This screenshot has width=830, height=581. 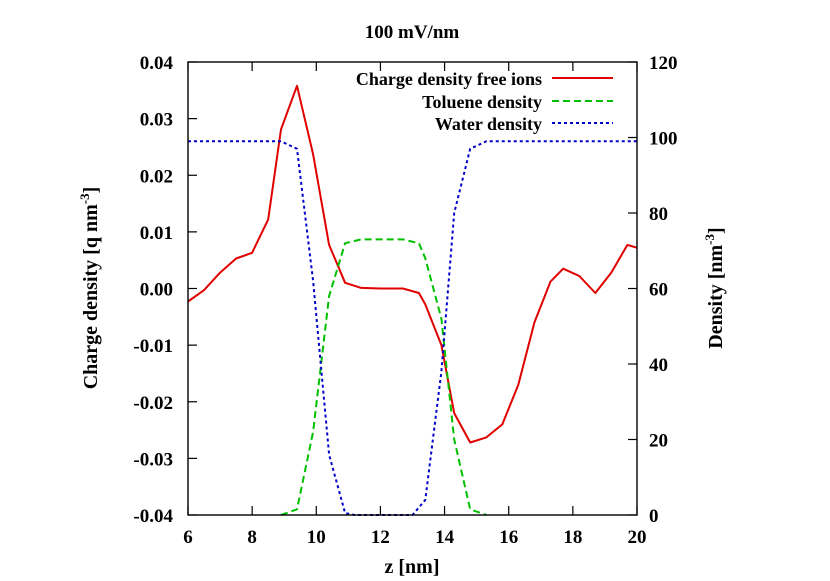 I want to click on x-tick-label: 6, so click(x=188, y=537).